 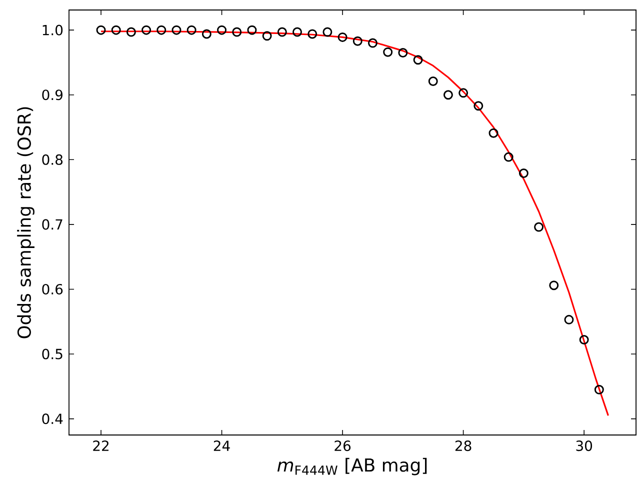 What do you see at coordinates (342, 446) in the screenshot?
I see `x-tick-label: 26` at bounding box center [342, 446].